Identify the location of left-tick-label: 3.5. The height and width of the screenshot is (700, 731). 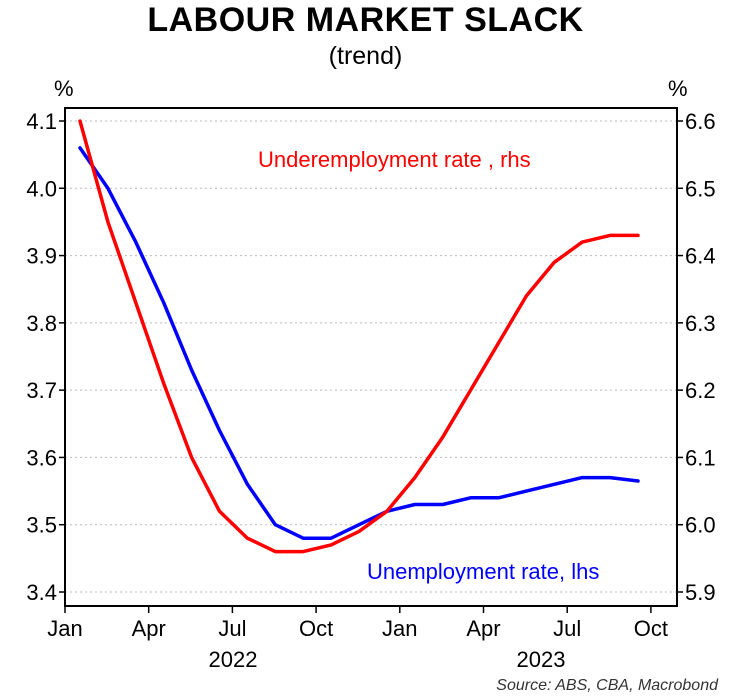
(41, 525).